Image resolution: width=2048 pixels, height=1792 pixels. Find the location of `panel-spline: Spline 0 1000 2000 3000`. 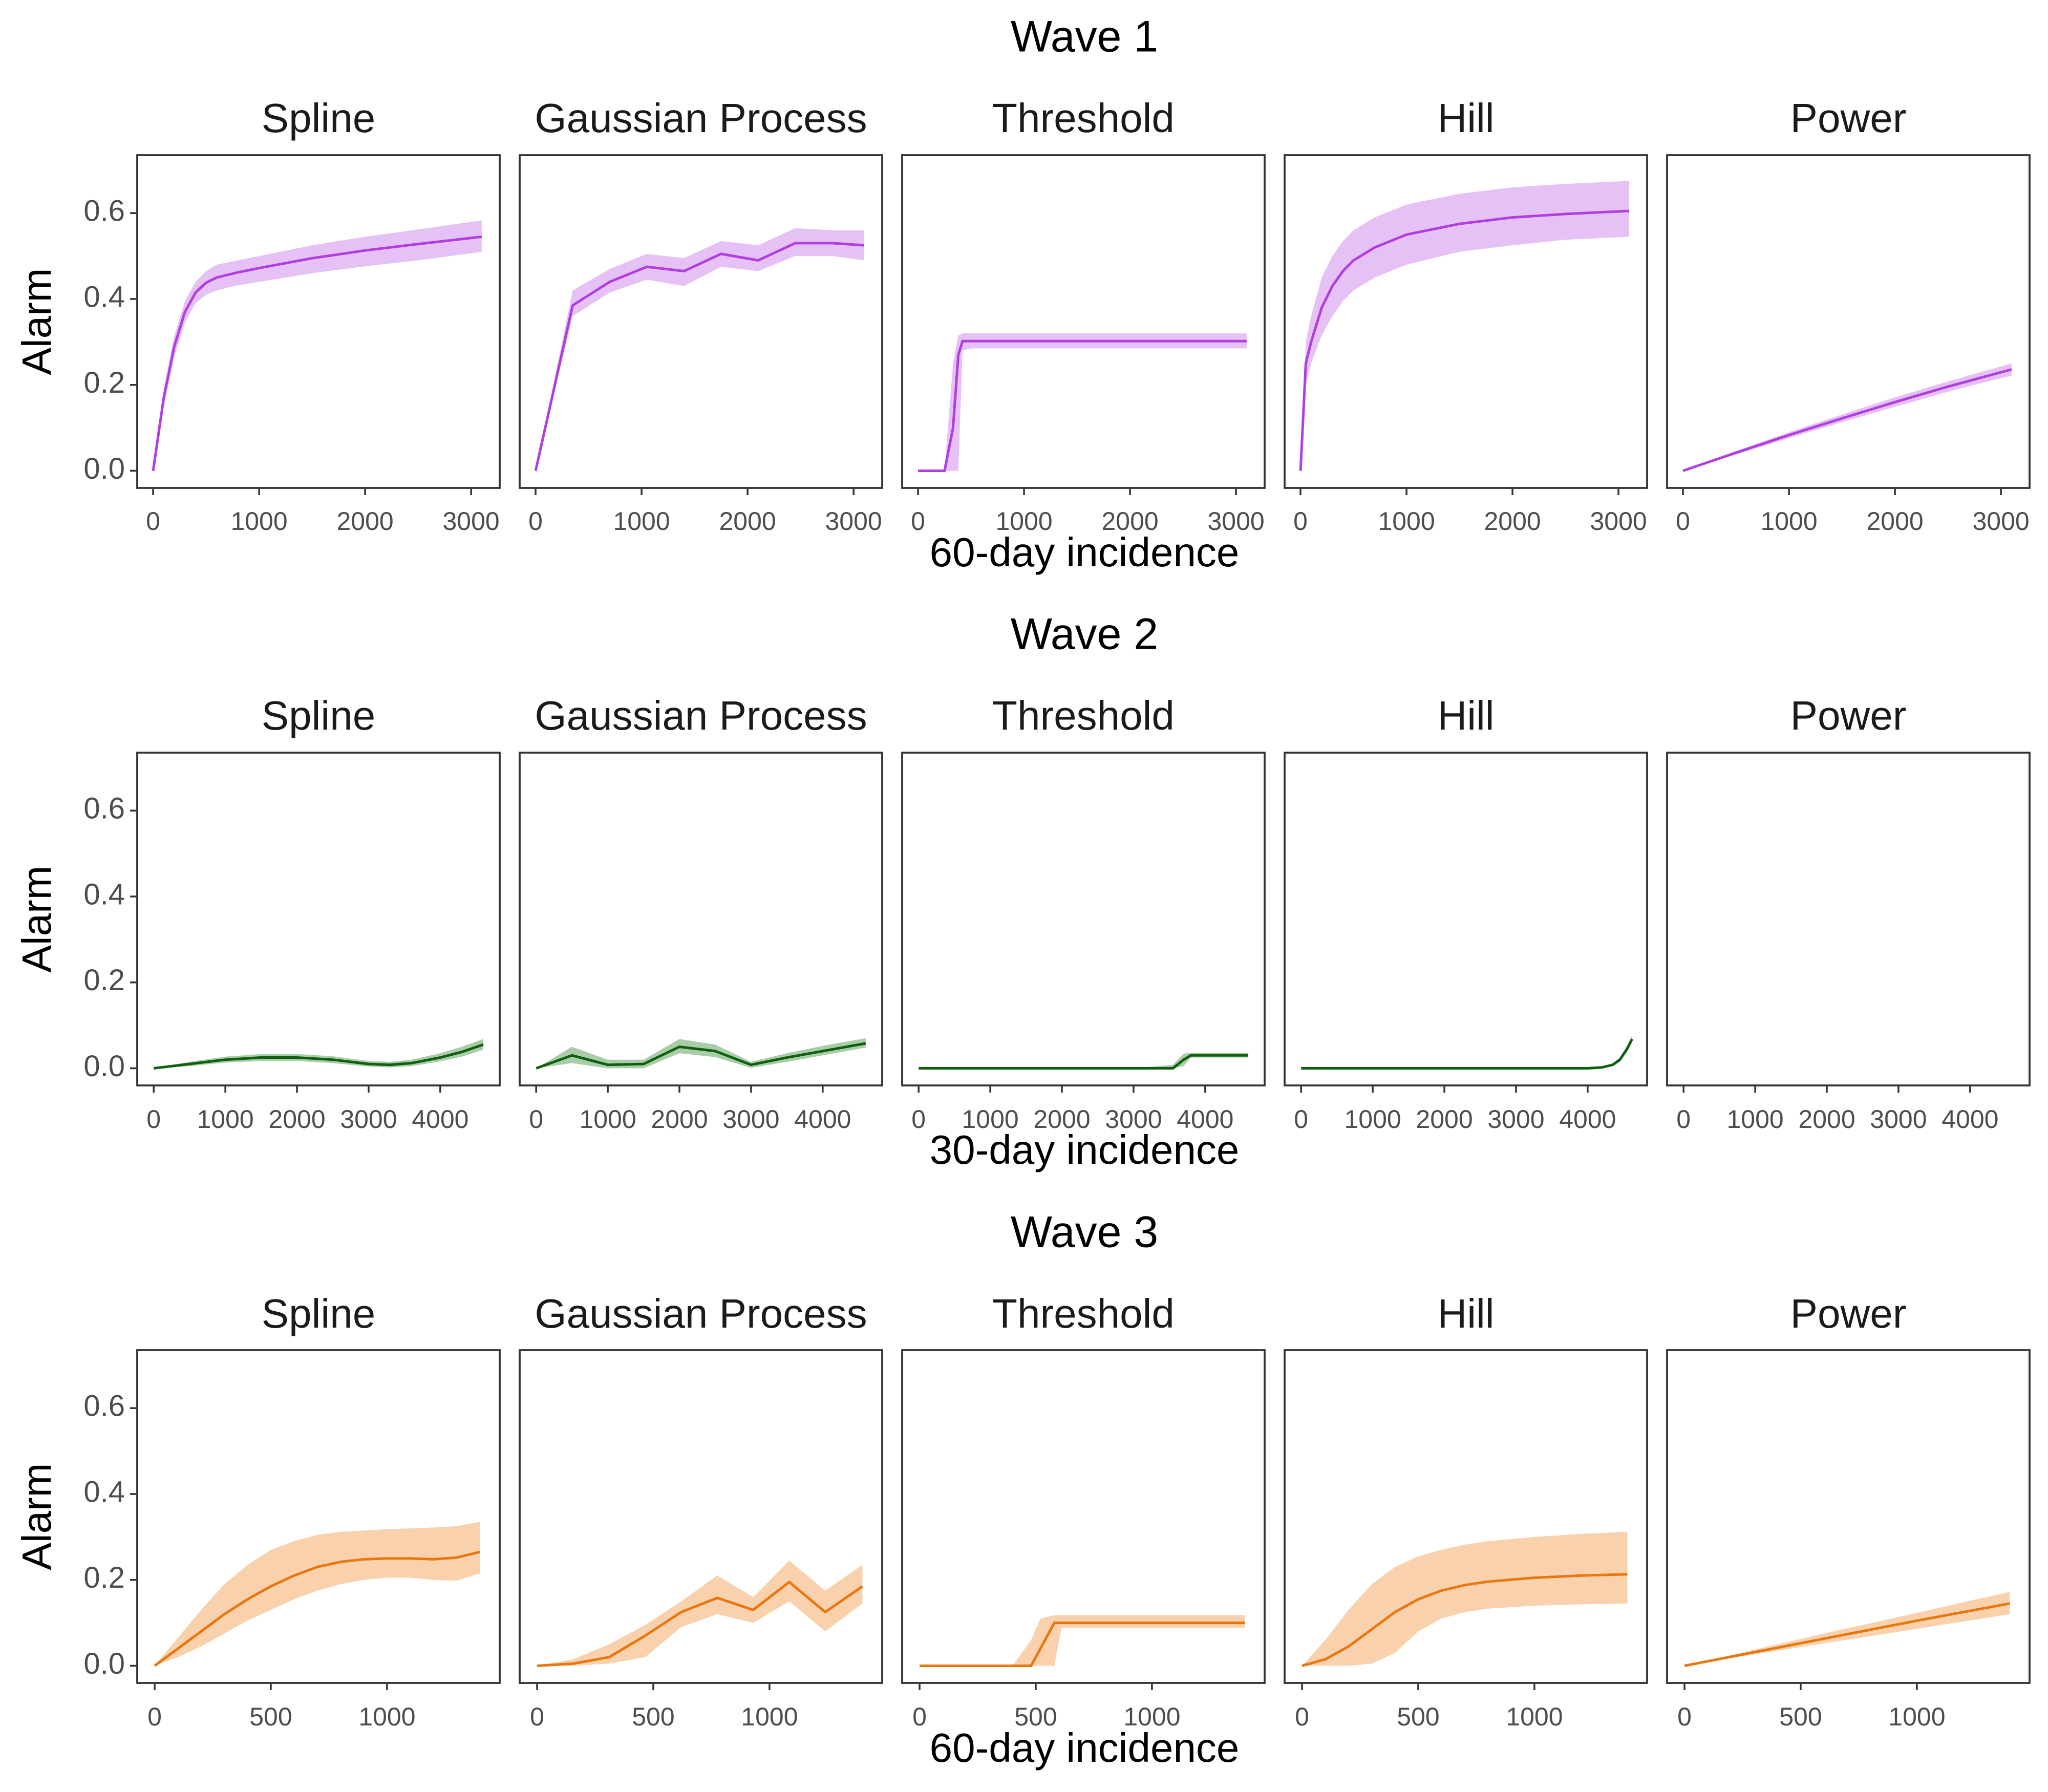

panel-spline: Spline 0 1000 2000 3000 is located at coordinates (318, 315).